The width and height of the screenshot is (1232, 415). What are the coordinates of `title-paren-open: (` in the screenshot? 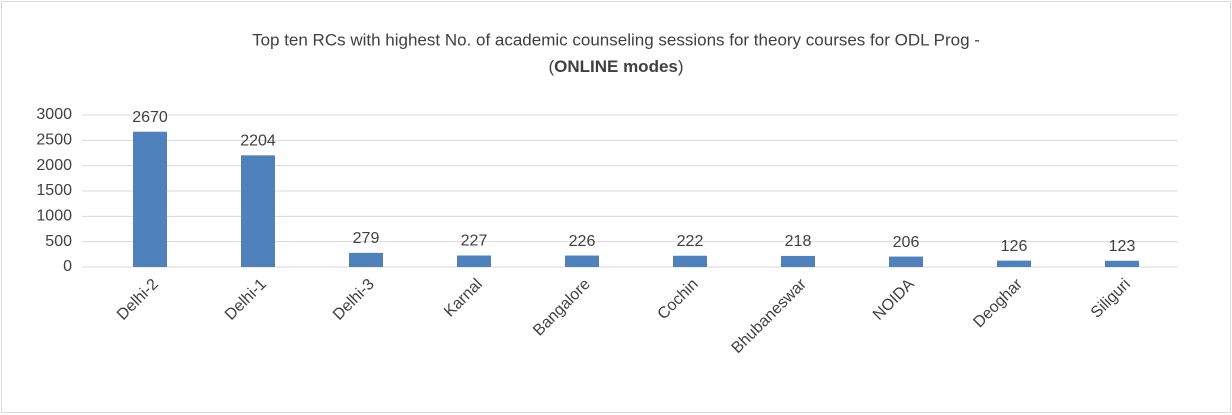 It's located at (551, 66).